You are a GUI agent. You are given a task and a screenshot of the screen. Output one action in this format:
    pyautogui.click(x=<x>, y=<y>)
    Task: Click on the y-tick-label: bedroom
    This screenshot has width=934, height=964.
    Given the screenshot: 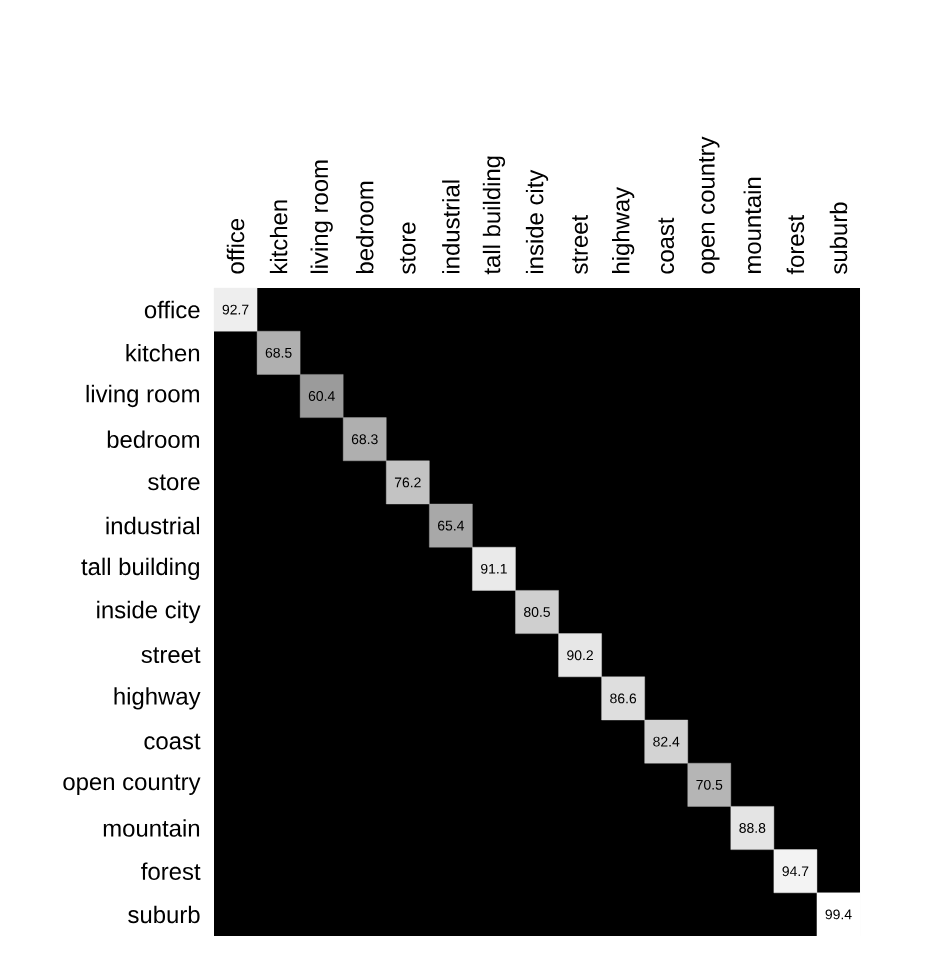 What is the action you would take?
    pyautogui.click(x=153, y=439)
    